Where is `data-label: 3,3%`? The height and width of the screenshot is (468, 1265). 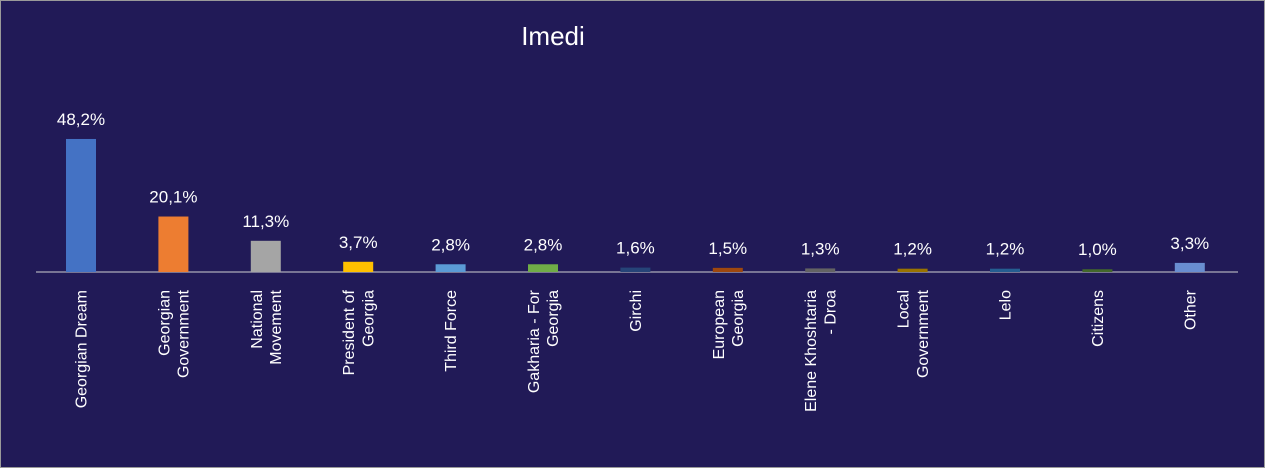 data-label: 3,3% is located at coordinates (1189, 243).